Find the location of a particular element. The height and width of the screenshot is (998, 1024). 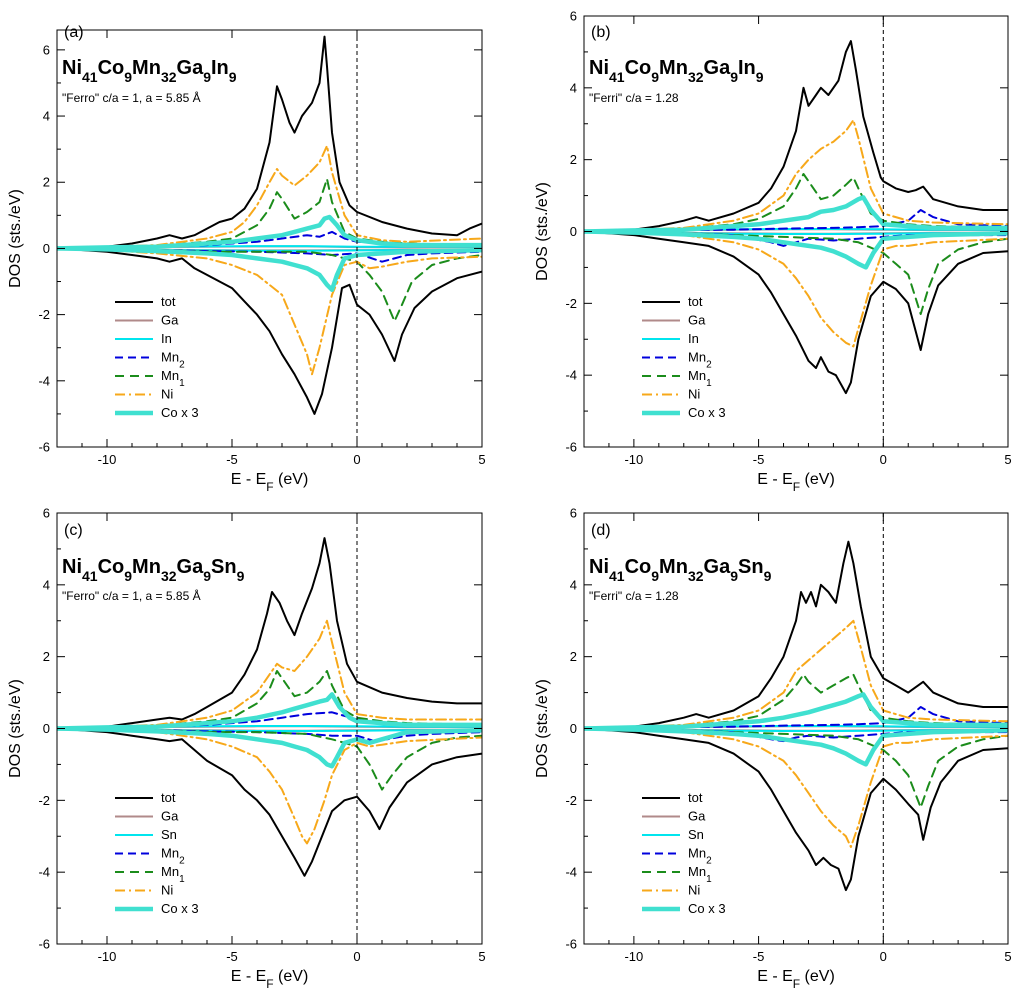

legend-label: Sn is located at coordinates (169, 834).